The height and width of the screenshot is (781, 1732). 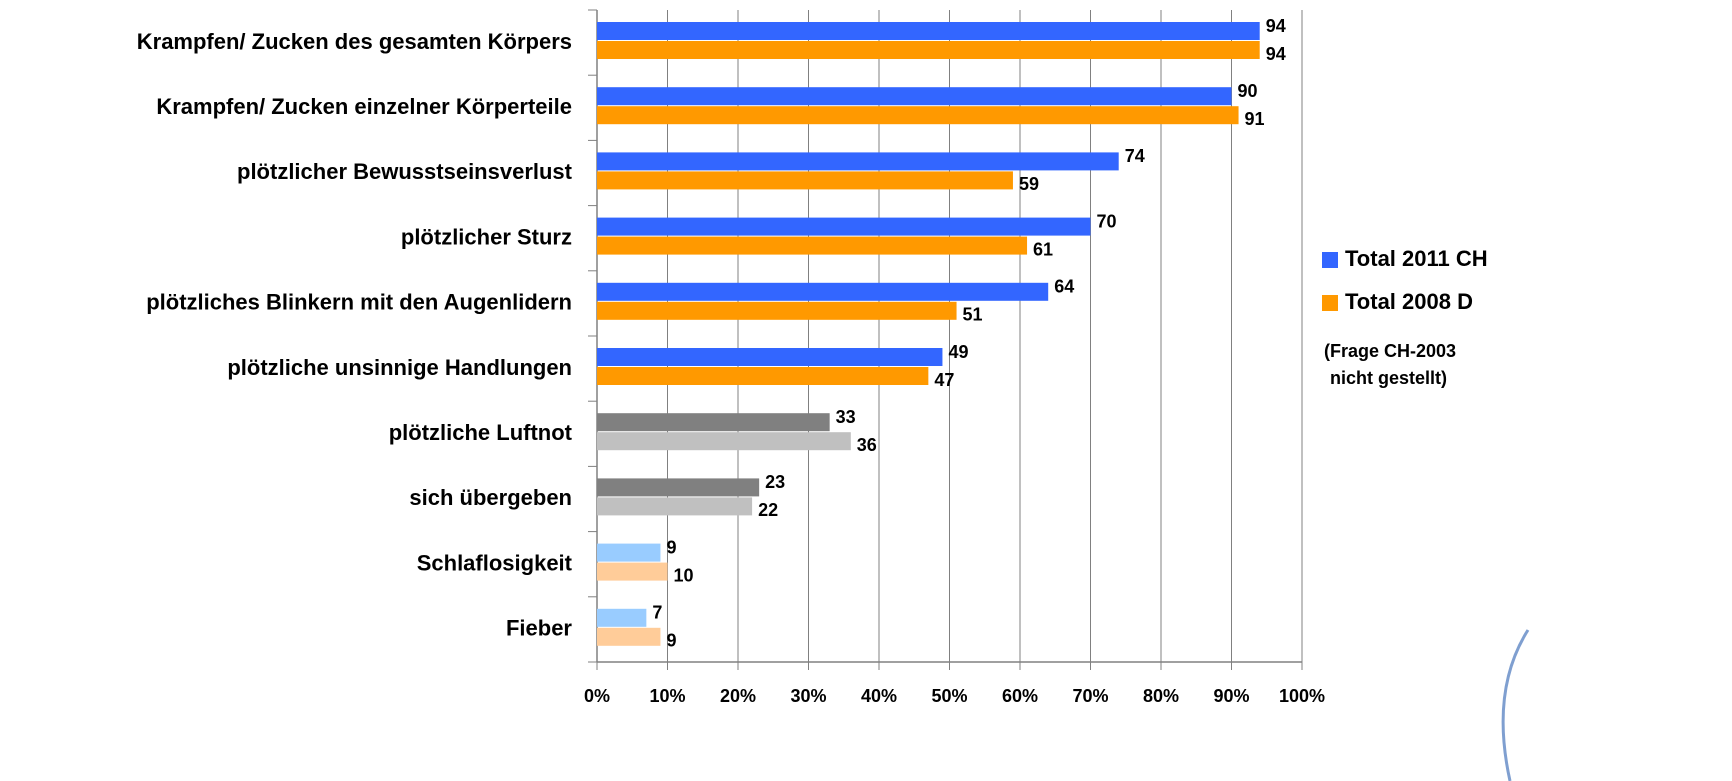 What do you see at coordinates (1107, 221) in the screenshot?
I see `data-label: 70` at bounding box center [1107, 221].